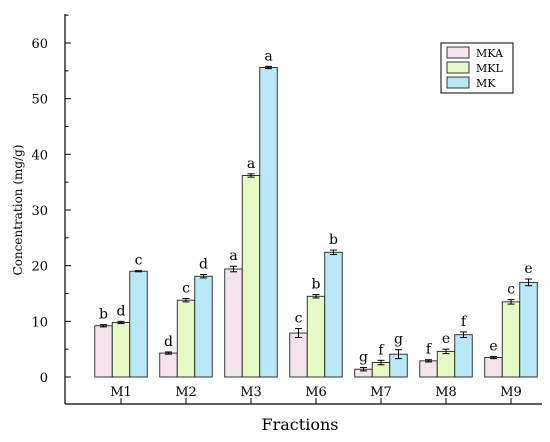  I want to click on bar-MK-M9, so click(528, 329).